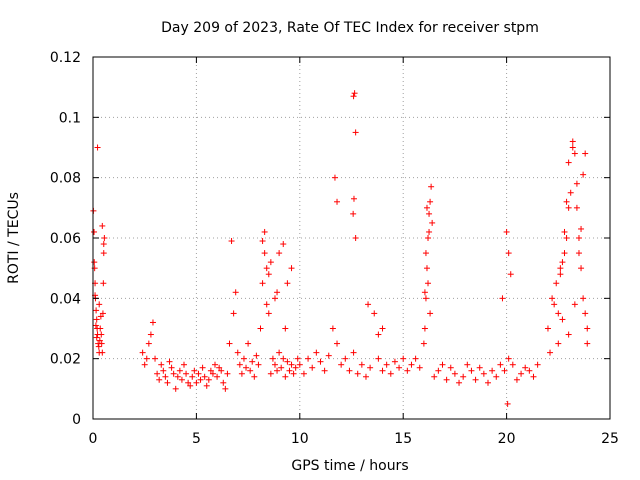 This screenshot has height=480, width=640. I want to click on x-axis-label: GPS time / hours, so click(349, 466).